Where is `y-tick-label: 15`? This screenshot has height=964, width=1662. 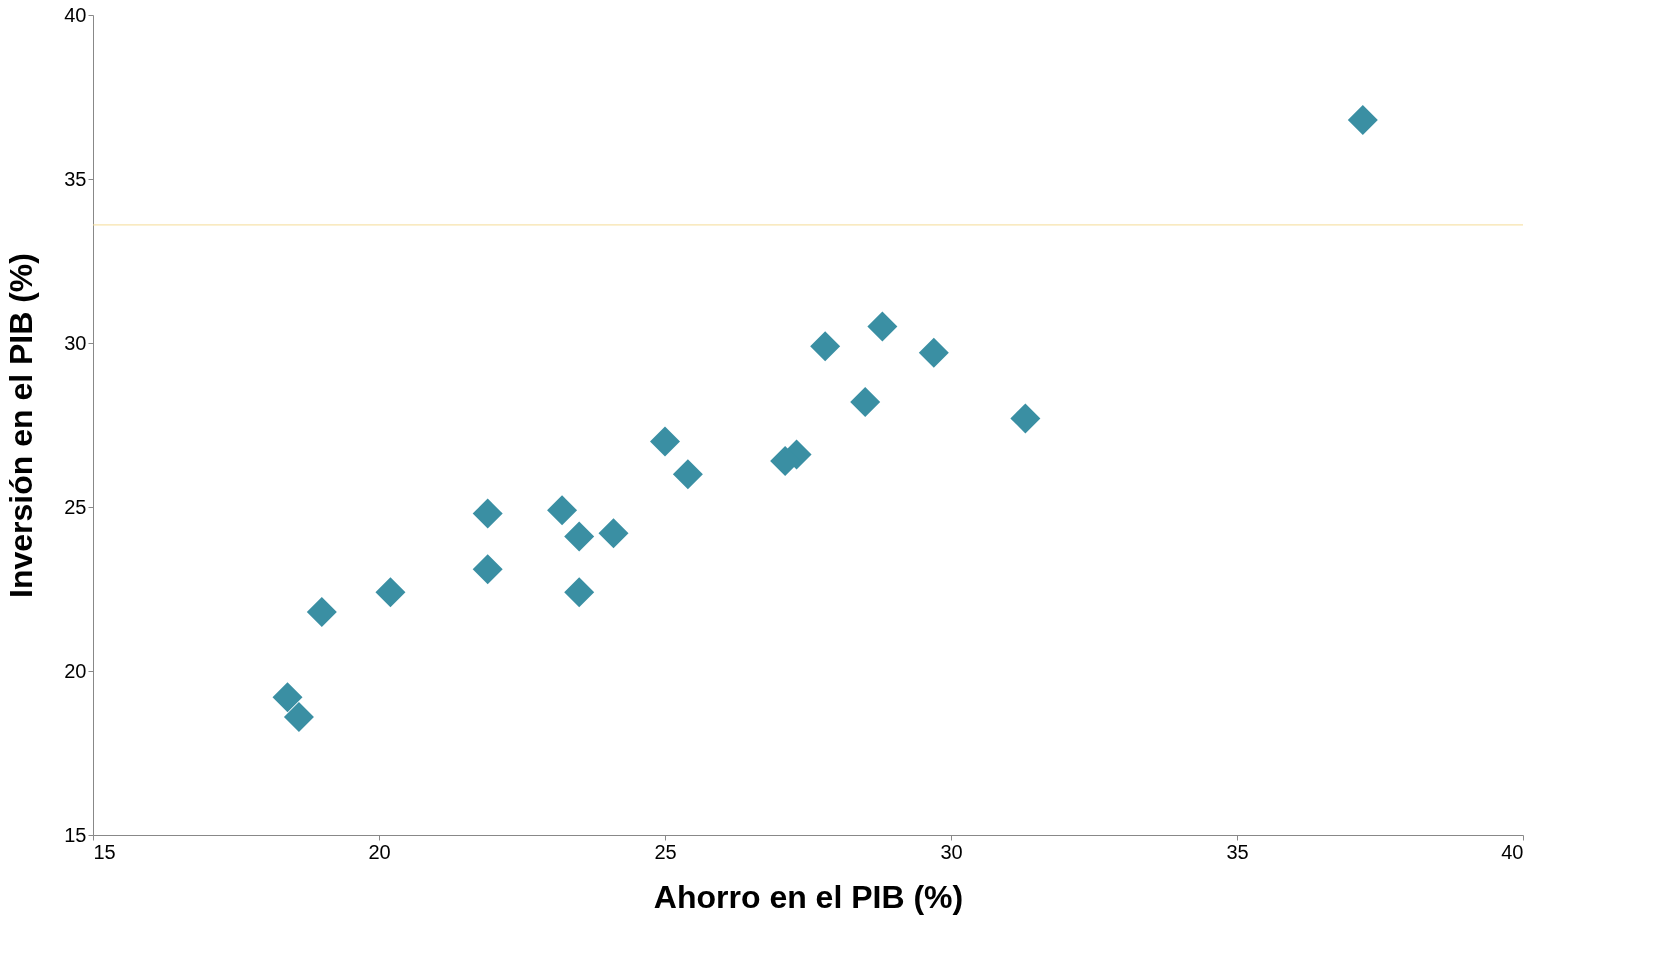
y-tick-label: 15 is located at coordinates (75, 834).